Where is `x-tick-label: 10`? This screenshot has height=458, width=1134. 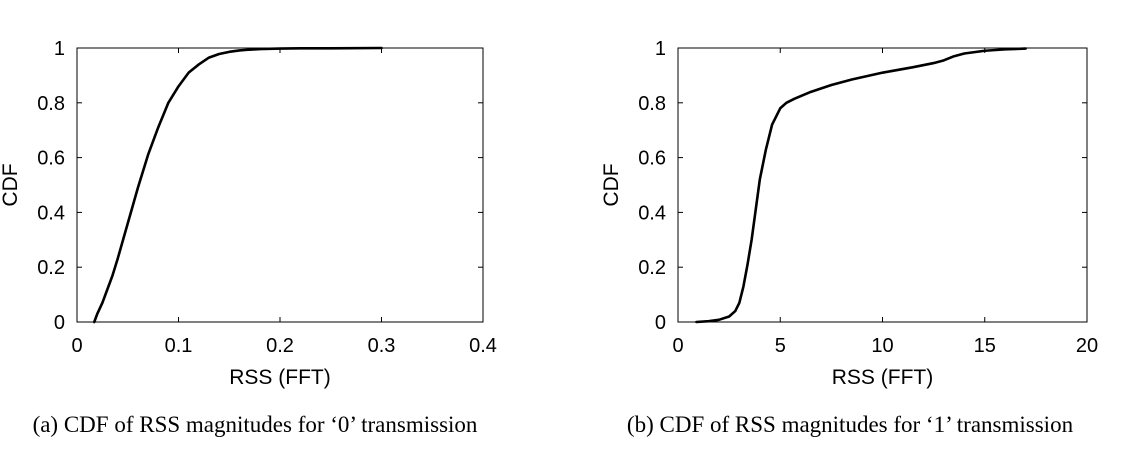 x-tick-label: 10 is located at coordinates (882, 346).